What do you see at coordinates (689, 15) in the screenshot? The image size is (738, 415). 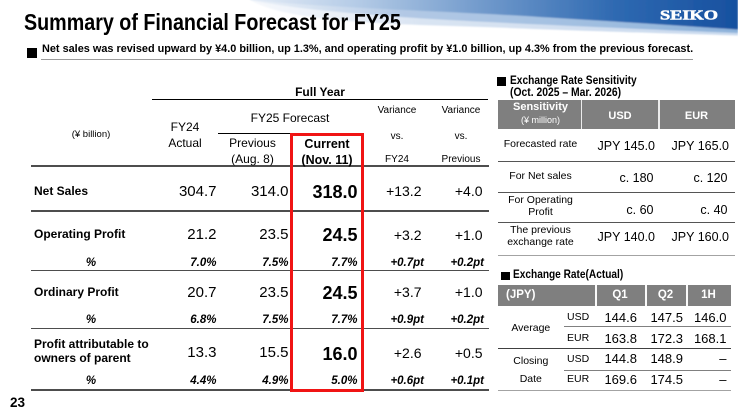 I see `svg-text: SEIKO` at bounding box center [689, 15].